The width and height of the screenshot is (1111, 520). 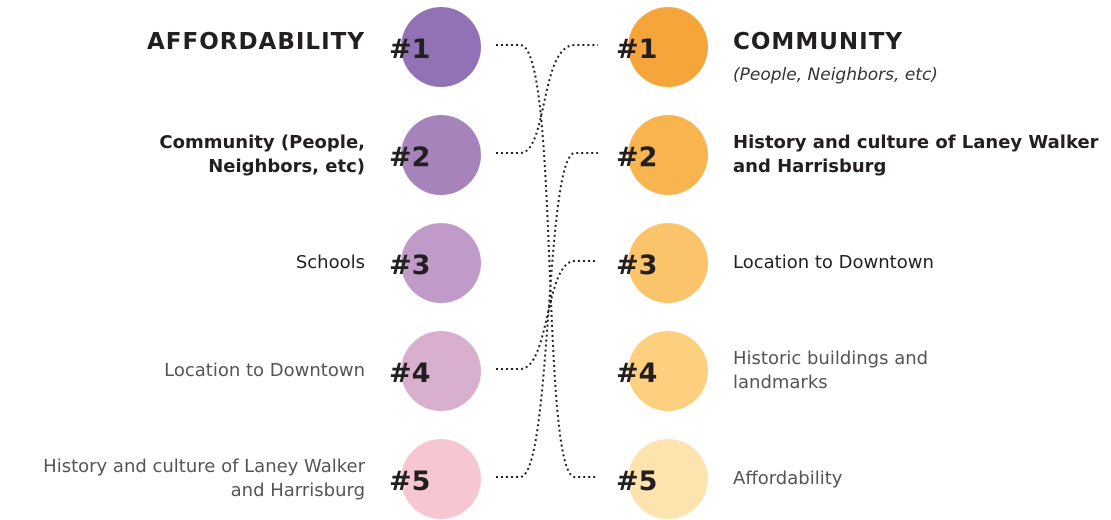 What do you see at coordinates (831, 370) in the screenshot?
I see `item-label: Historic buildings and landmarks` at bounding box center [831, 370].